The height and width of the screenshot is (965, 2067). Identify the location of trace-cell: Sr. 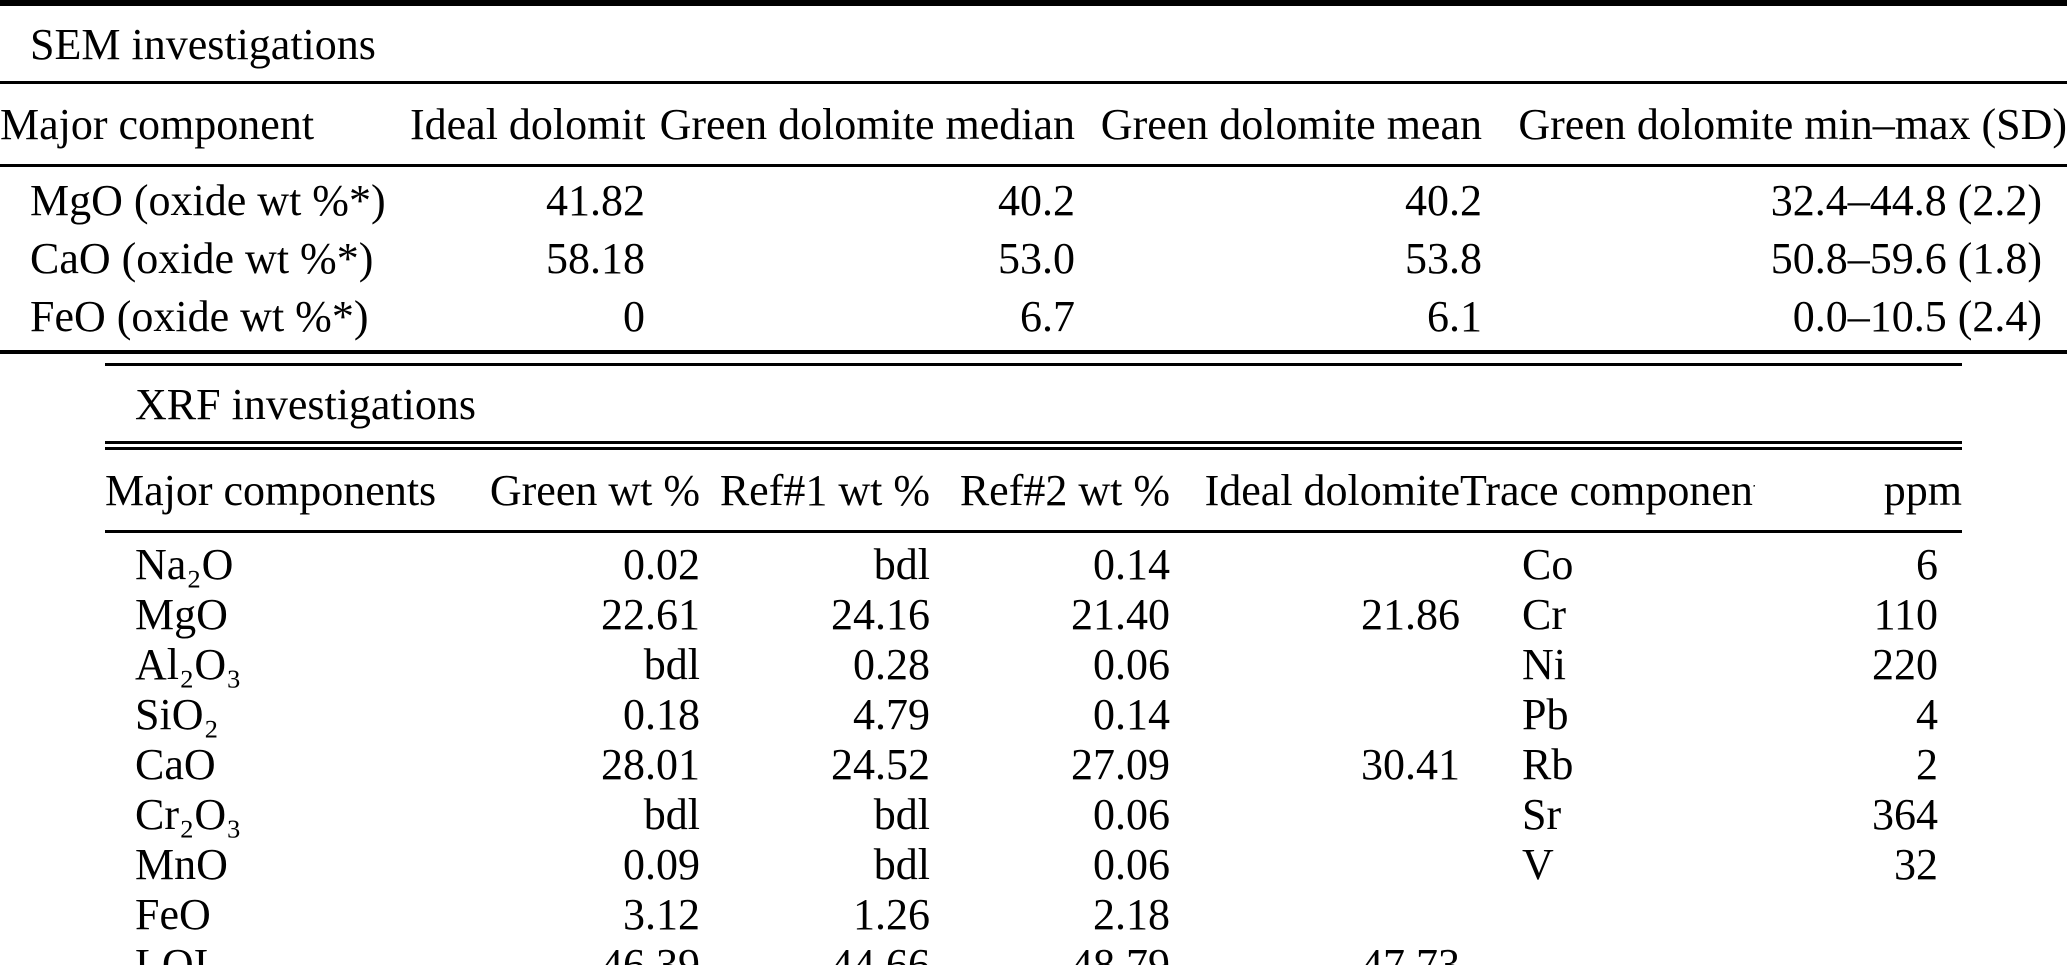
(1542, 814).